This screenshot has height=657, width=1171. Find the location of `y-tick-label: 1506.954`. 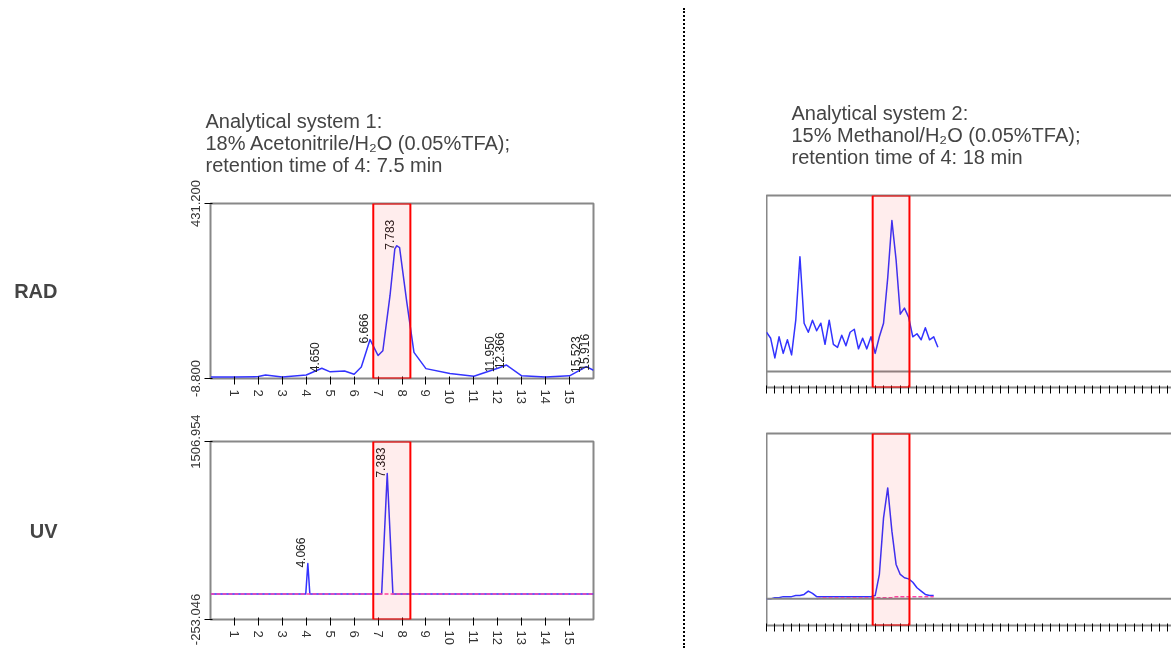

y-tick-label: 1506.954 is located at coordinates (195, 441).